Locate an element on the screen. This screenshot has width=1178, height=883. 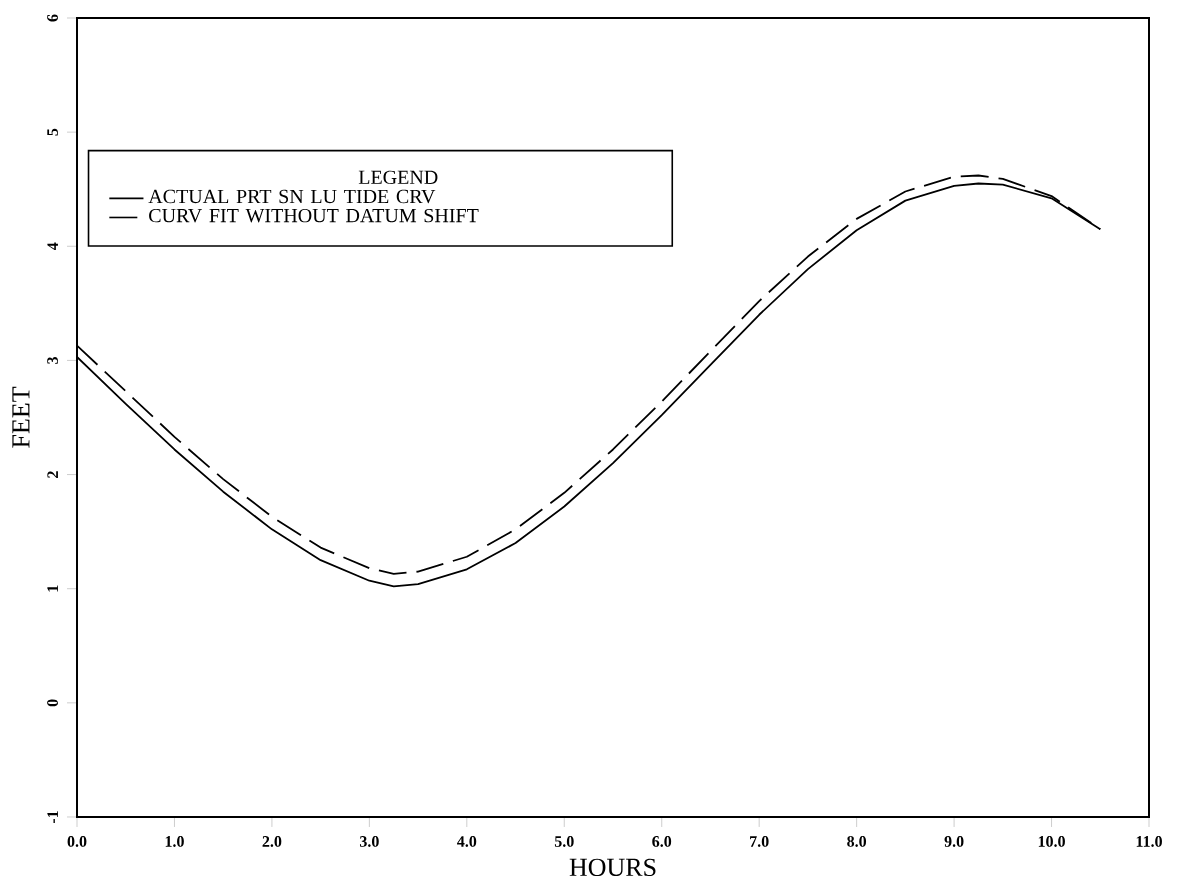
x-tick-label: 5.0 is located at coordinates (564, 841).